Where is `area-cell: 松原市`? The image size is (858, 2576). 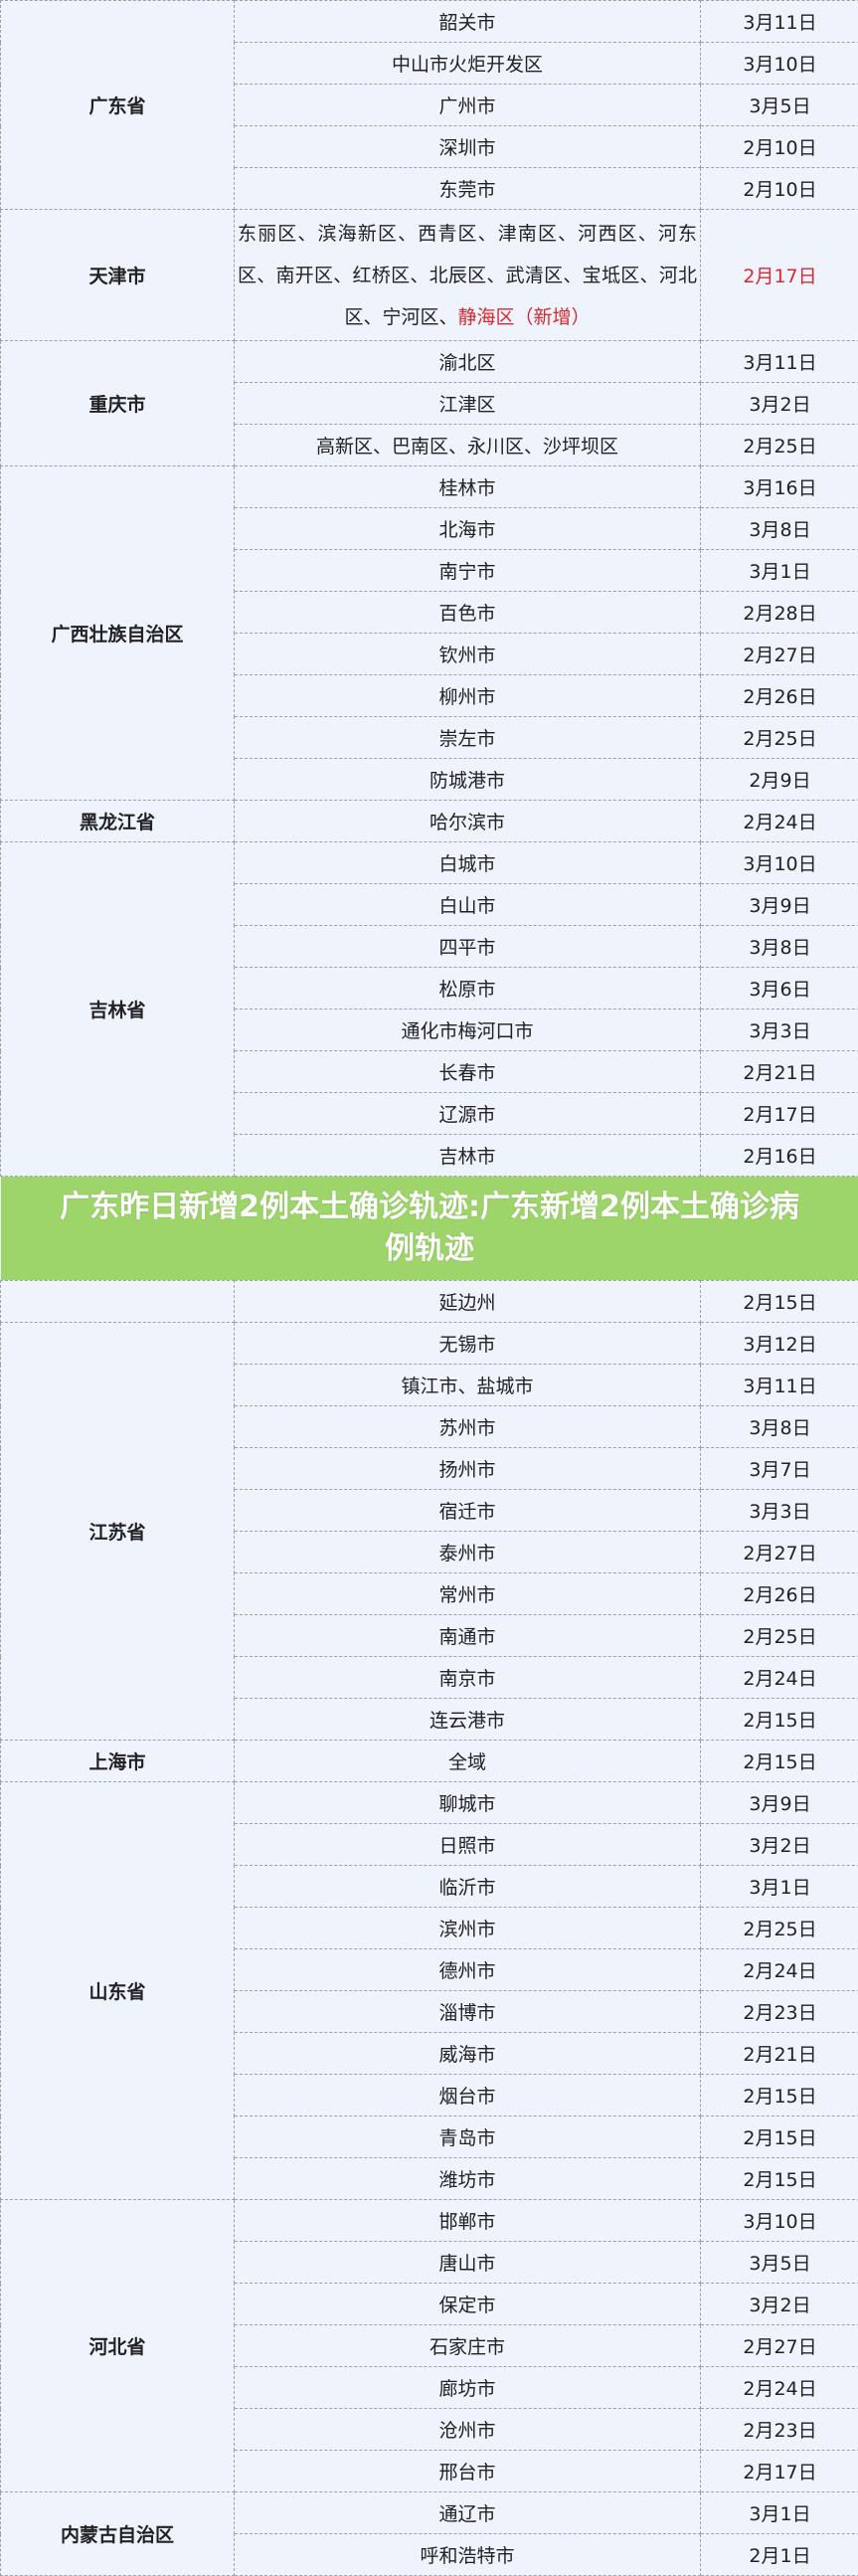
area-cell: 松原市 is located at coordinates (468, 989).